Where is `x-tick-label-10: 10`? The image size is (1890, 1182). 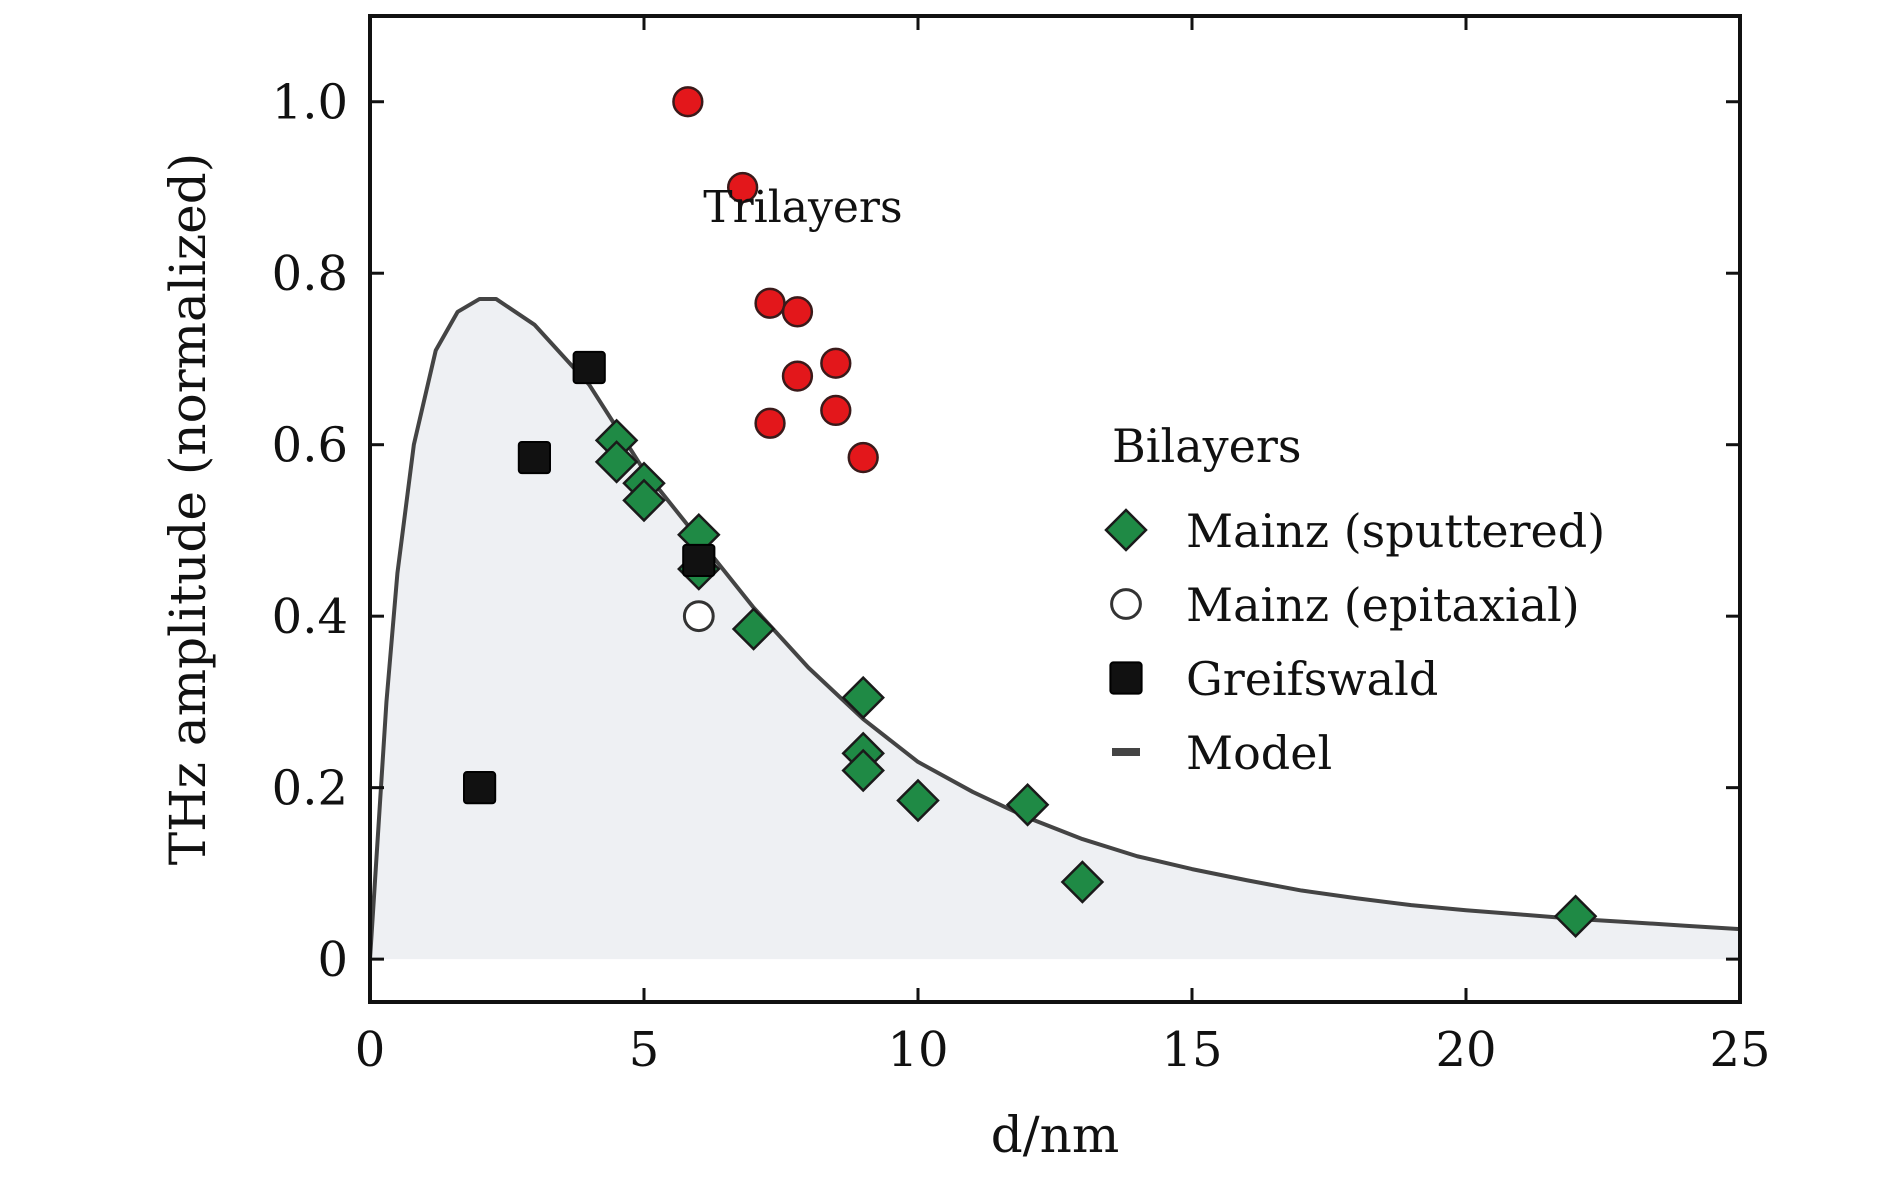 x-tick-label-10: 10 is located at coordinates (917, 1050).